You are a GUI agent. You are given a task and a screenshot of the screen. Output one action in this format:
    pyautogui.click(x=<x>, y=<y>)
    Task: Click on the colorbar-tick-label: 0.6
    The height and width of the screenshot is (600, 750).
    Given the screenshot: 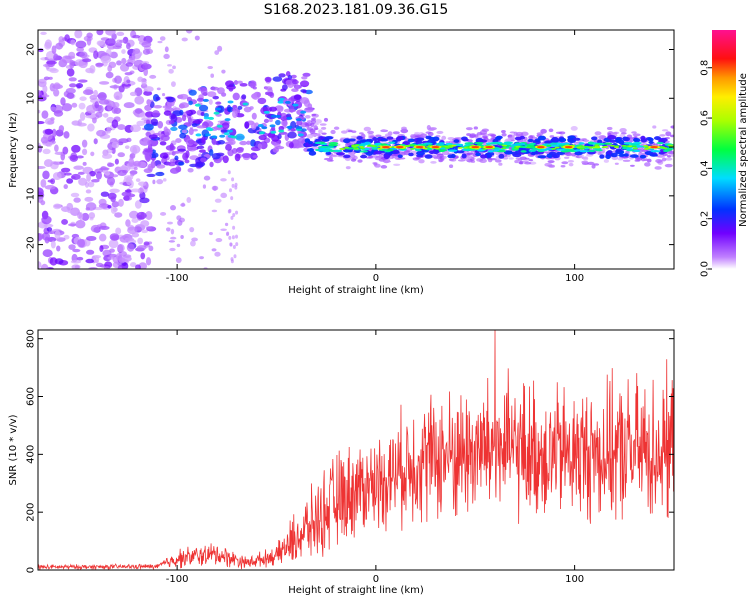 What is the action you would take?
    pyautogui.click(x=705, y=118)
    